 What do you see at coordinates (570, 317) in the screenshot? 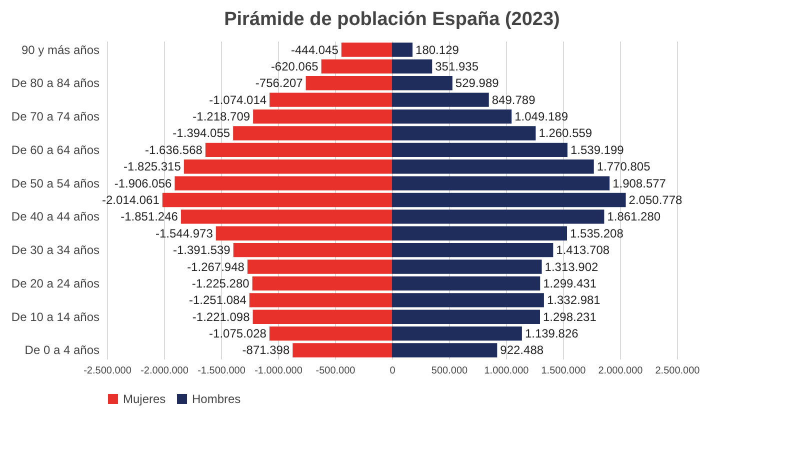
I see `data-label: 1.298.231` at bounding box center [570, 317].